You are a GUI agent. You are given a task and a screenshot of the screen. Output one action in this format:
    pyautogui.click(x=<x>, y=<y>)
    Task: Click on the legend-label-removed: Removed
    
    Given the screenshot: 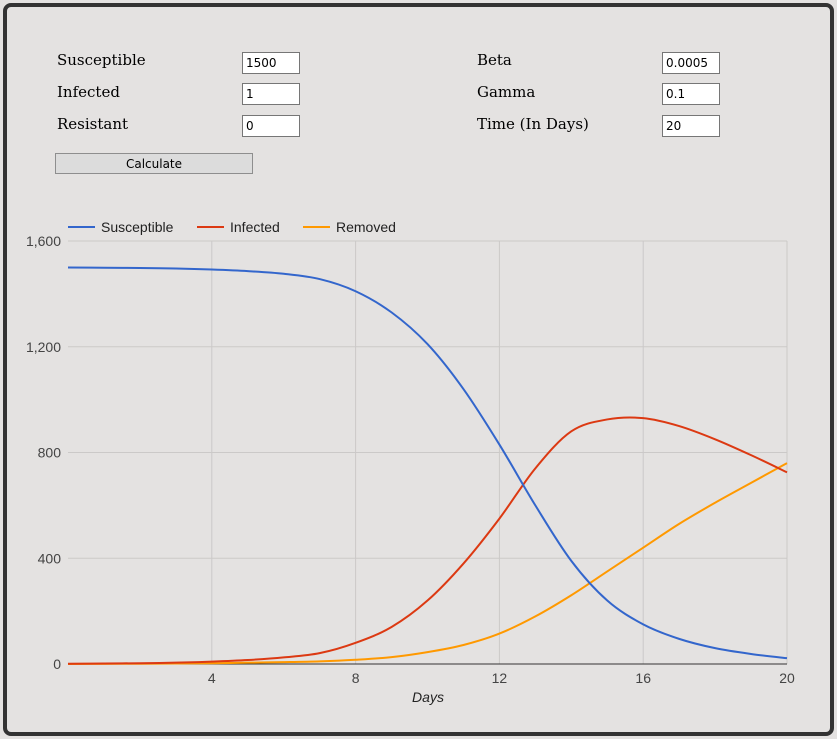 What is the action you would take?
    pyautogui.click(x=366, y=227)
    